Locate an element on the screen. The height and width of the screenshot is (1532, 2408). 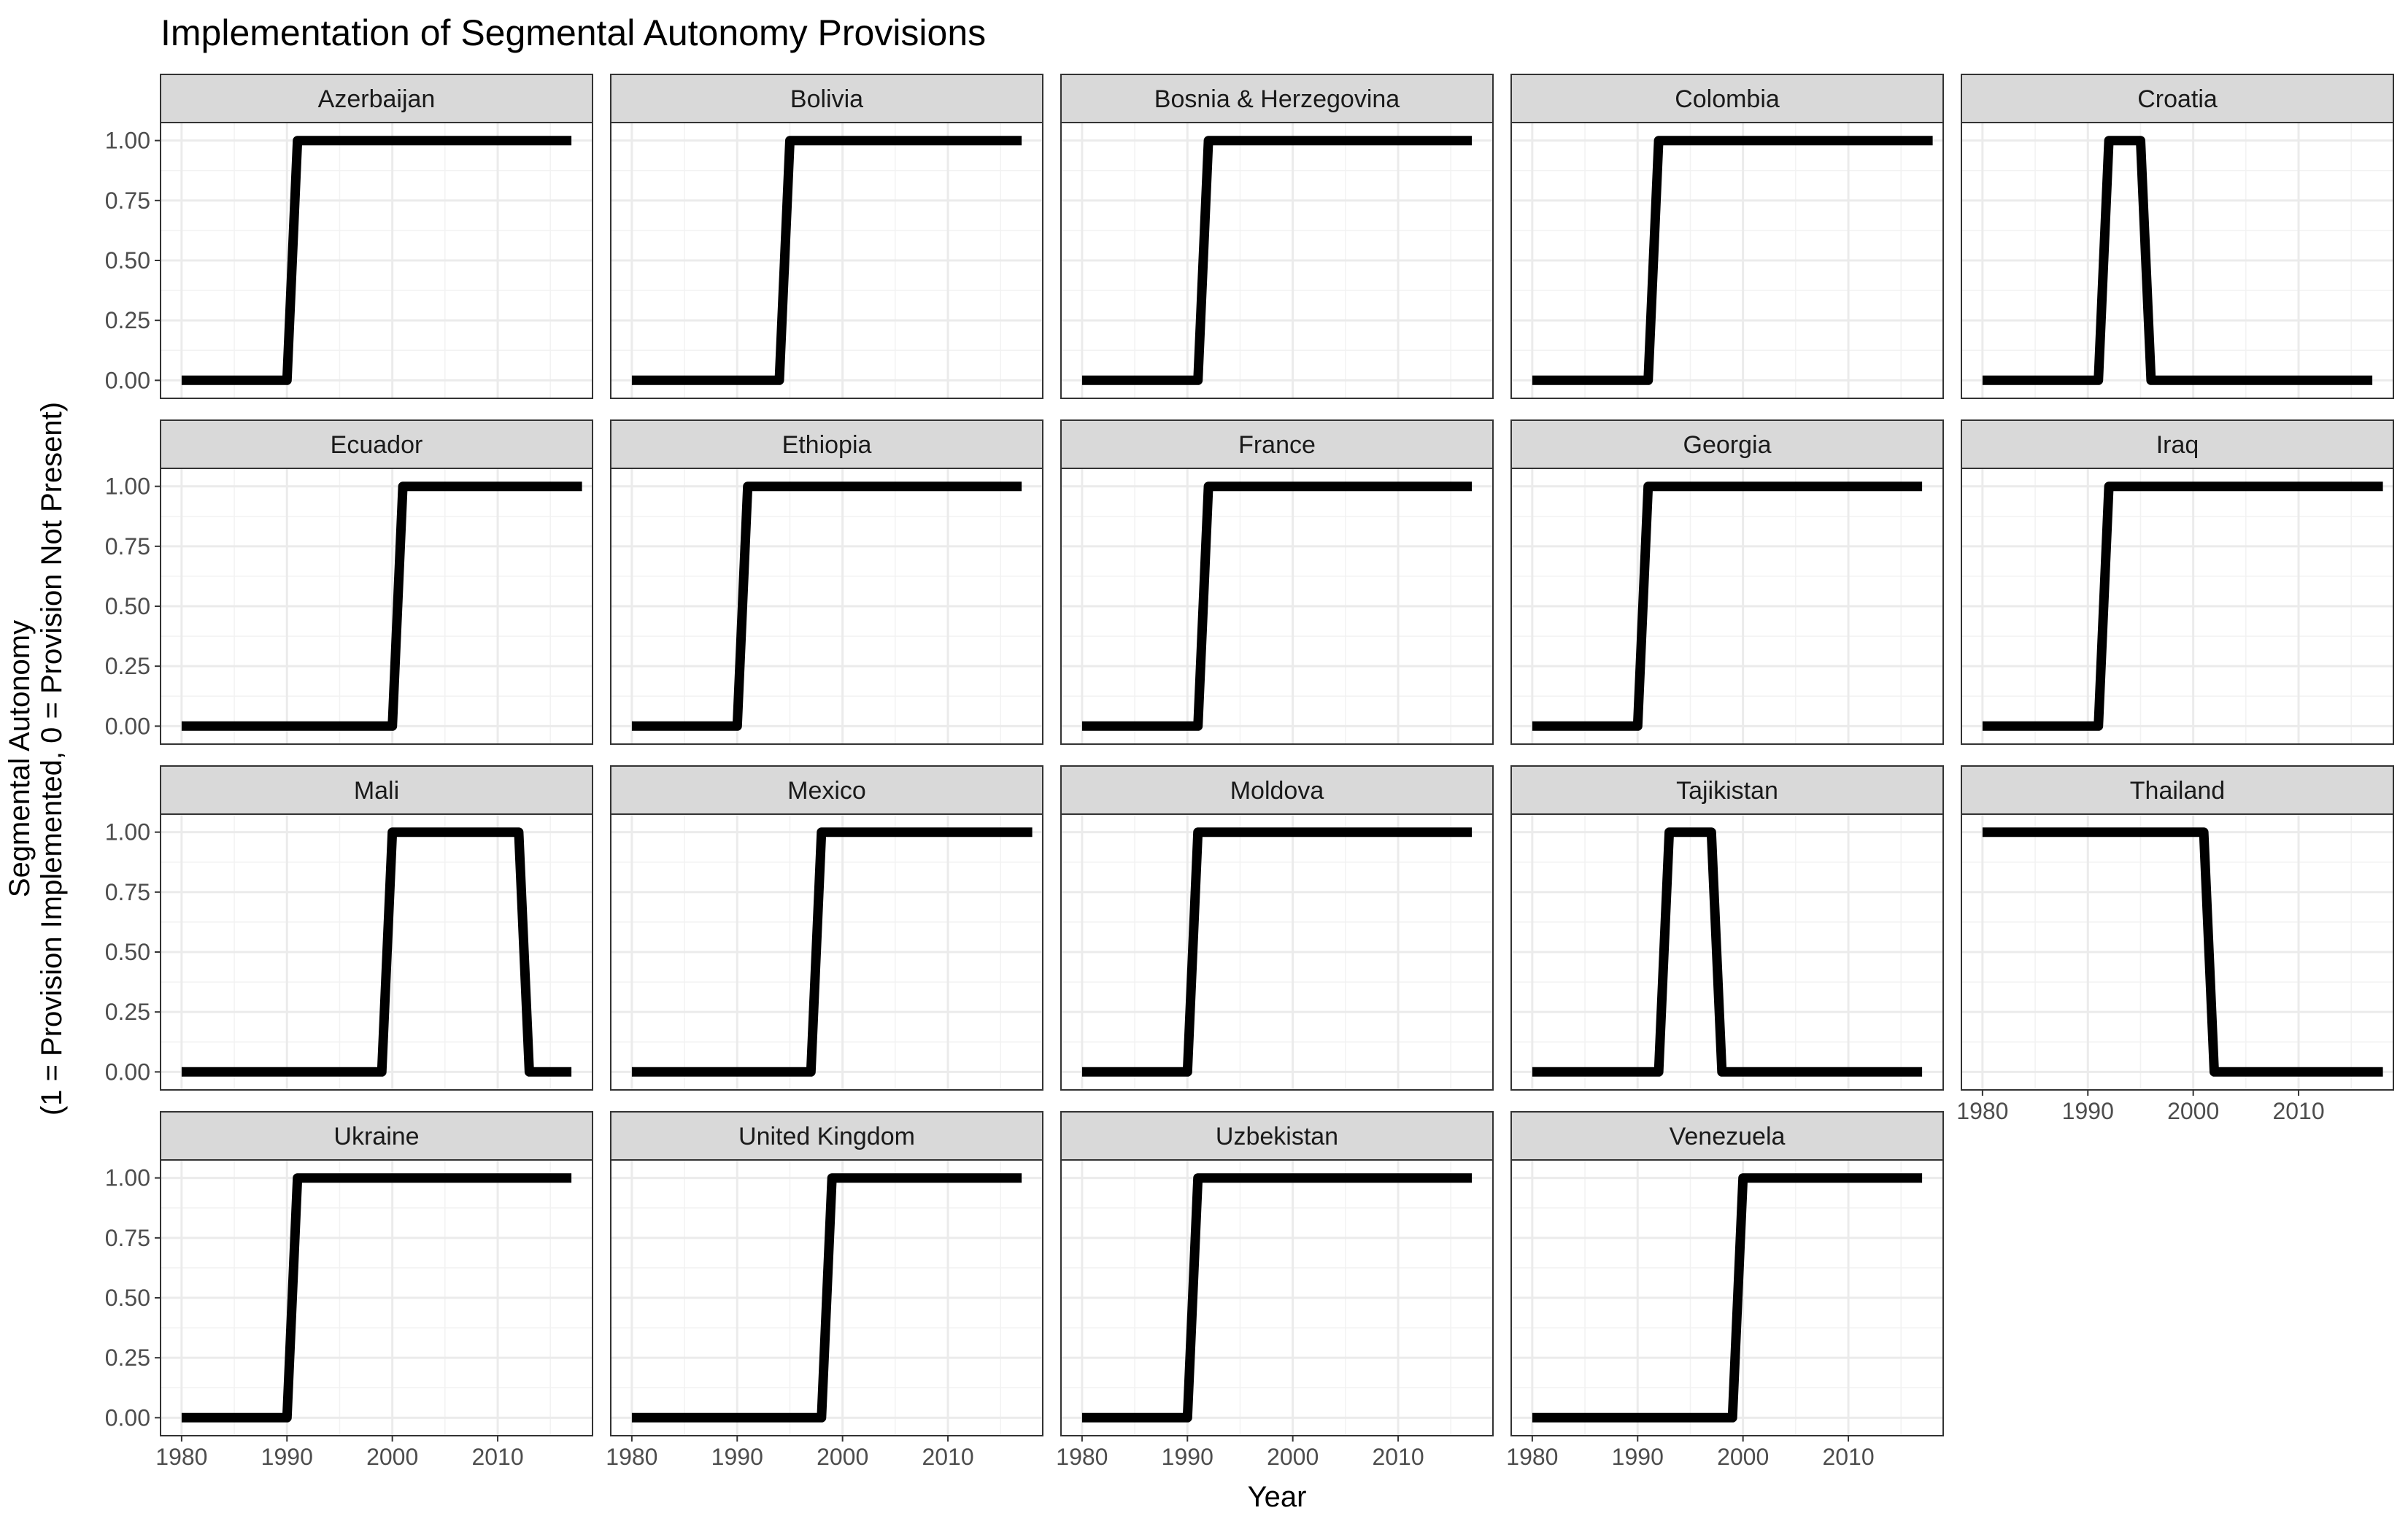
strip-france is located at coordinates (1277, 444).